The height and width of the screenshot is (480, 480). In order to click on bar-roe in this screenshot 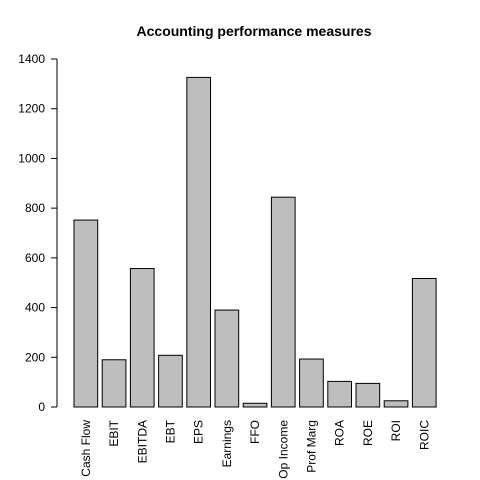, I will do `click(368, 395)`.